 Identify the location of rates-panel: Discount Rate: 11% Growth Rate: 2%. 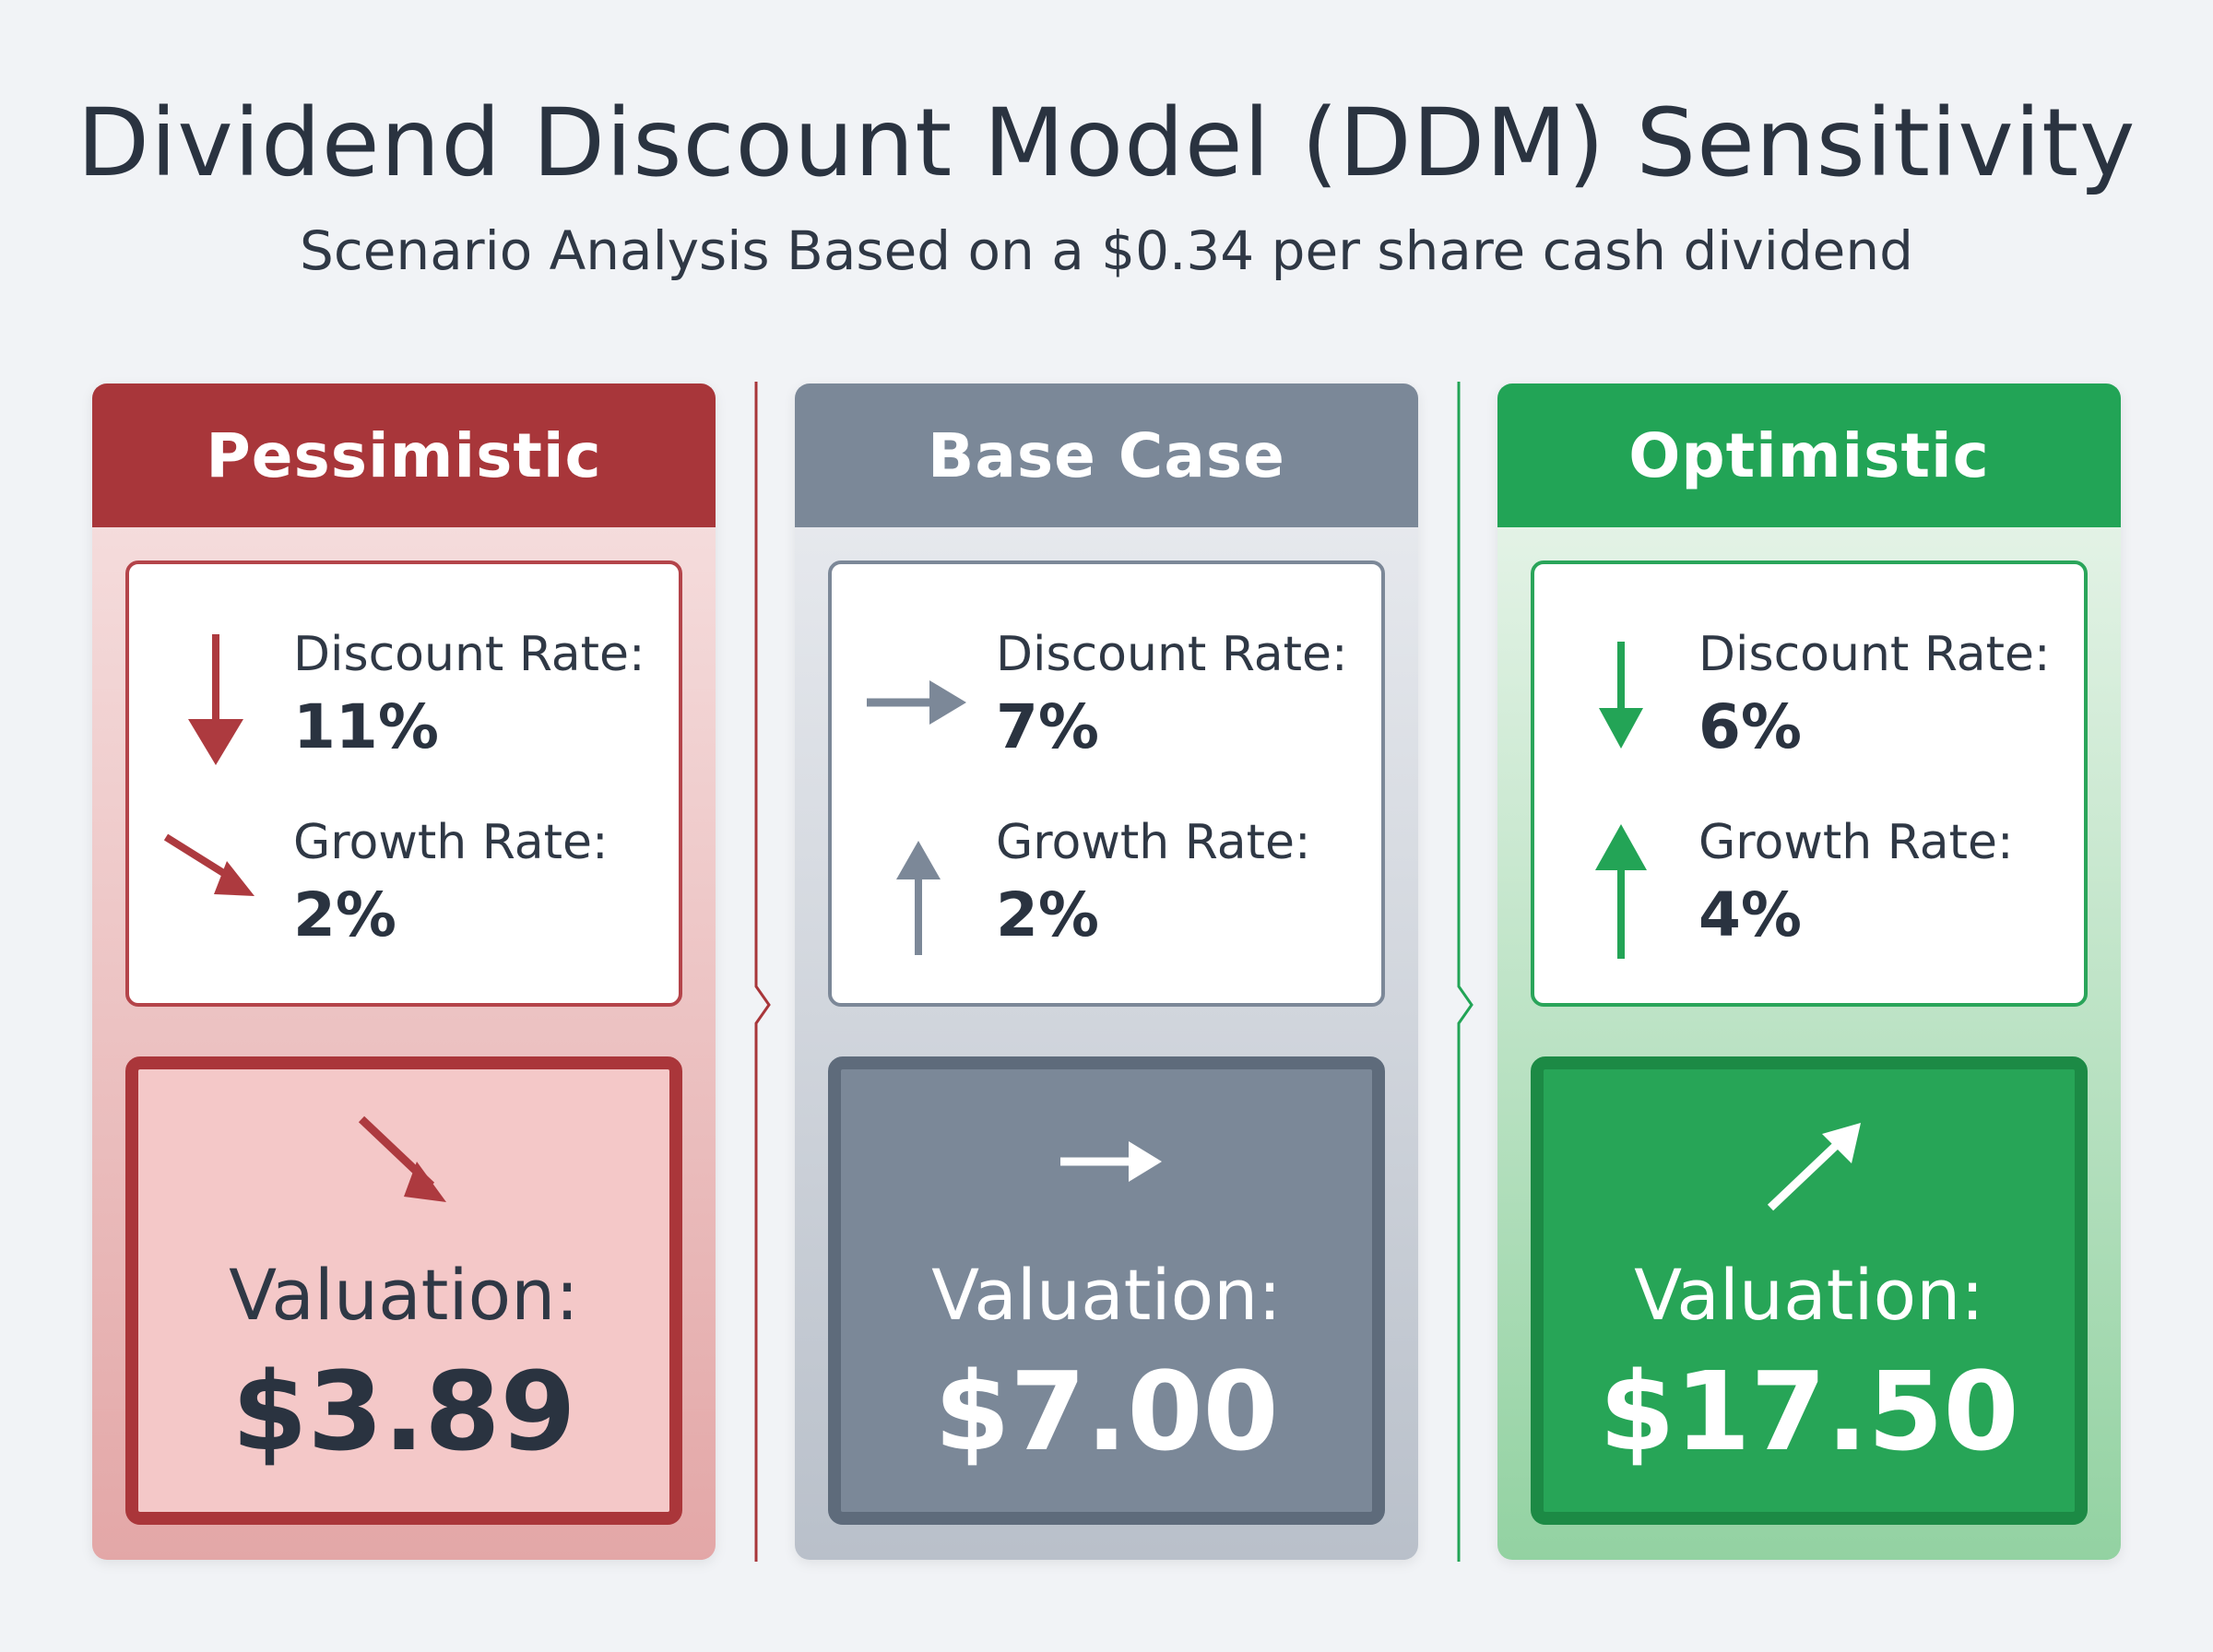
(403, 783).